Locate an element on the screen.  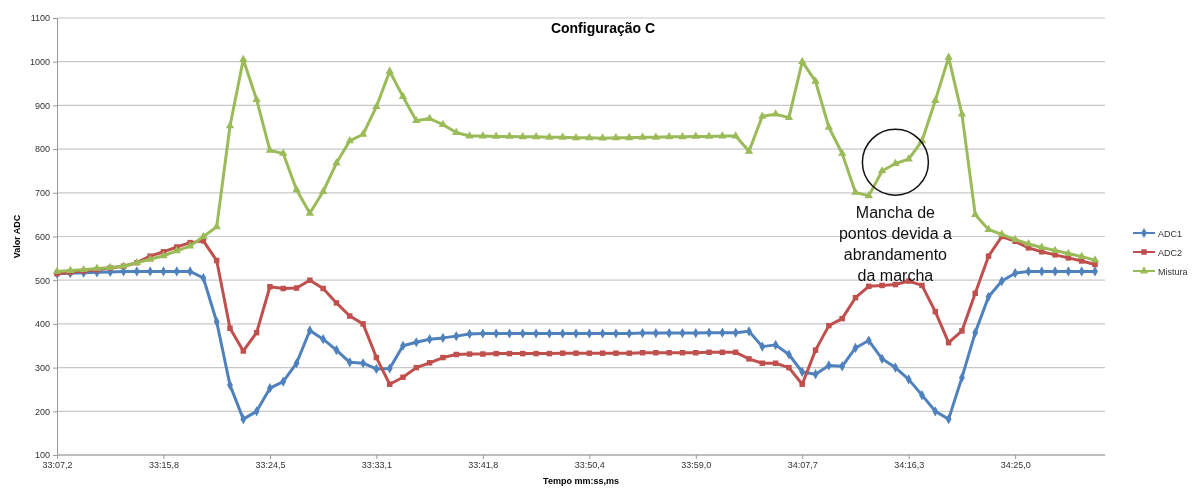
y-tick-label: 600 is located at coordinates (42, 236).